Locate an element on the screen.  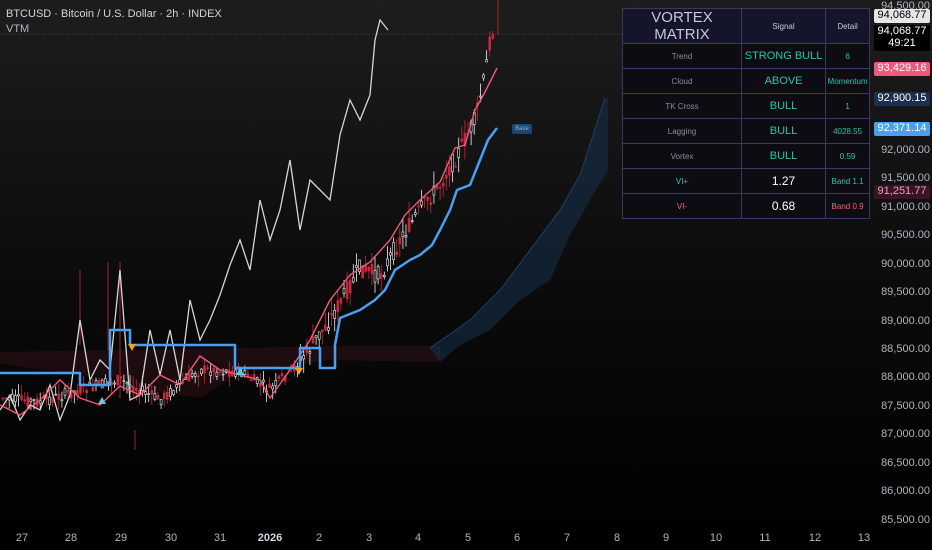
time-label: 3 is located at coordinates (369, 538).